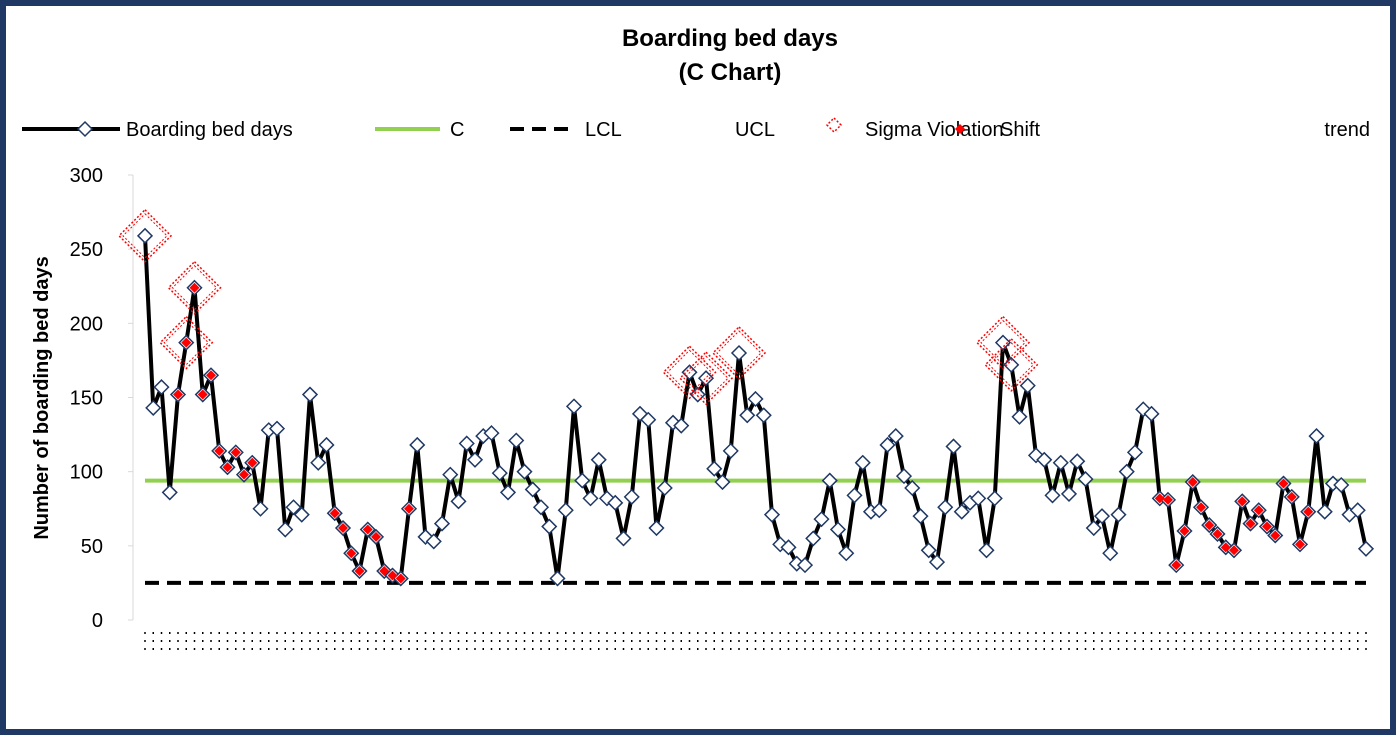 This screenshot has width=1396, height=740. Describe the element at coordinates (934, 130) in the screenshot. I see `legend-label: Sigma Violation` at that location.